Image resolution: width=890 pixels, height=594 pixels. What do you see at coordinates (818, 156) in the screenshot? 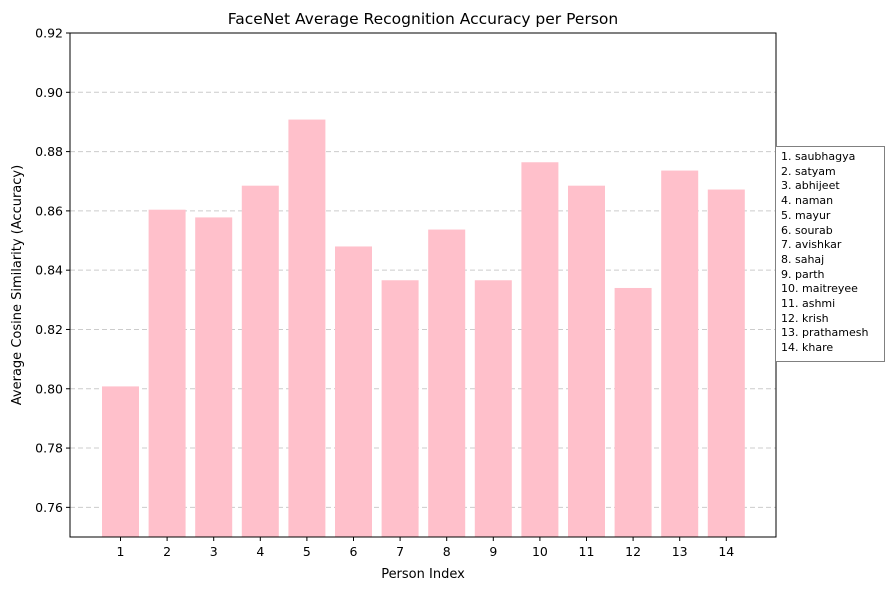
I see `legend-entry: 1. saubhagya` at bounding box center [818, 156].